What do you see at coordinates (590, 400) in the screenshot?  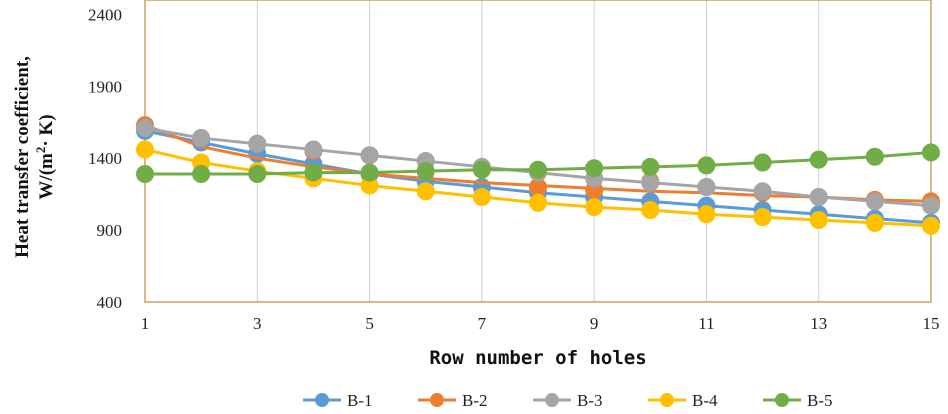 I see `legend-label-b-3: B-3` at bounding box center [590, 400].